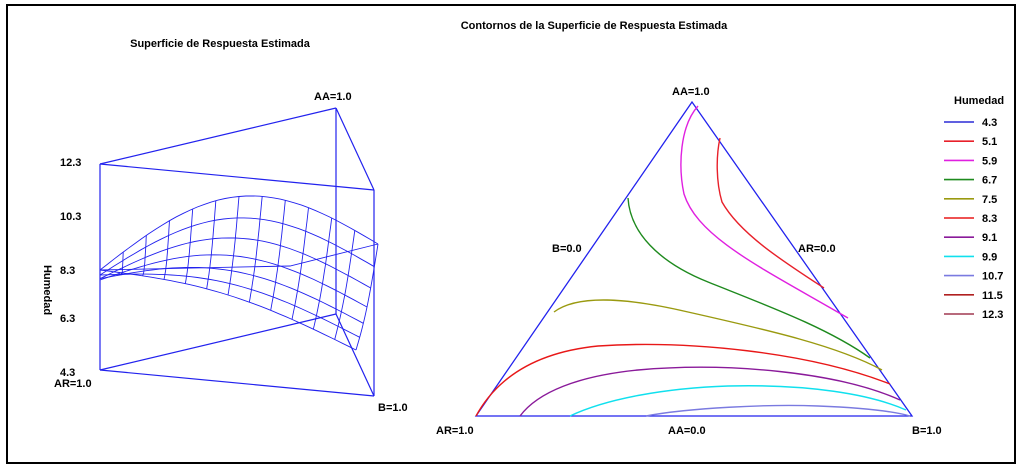 The width and height of the screenshot is (1024, 471). I want to click on contour-line-6.7, so click(749, 278).